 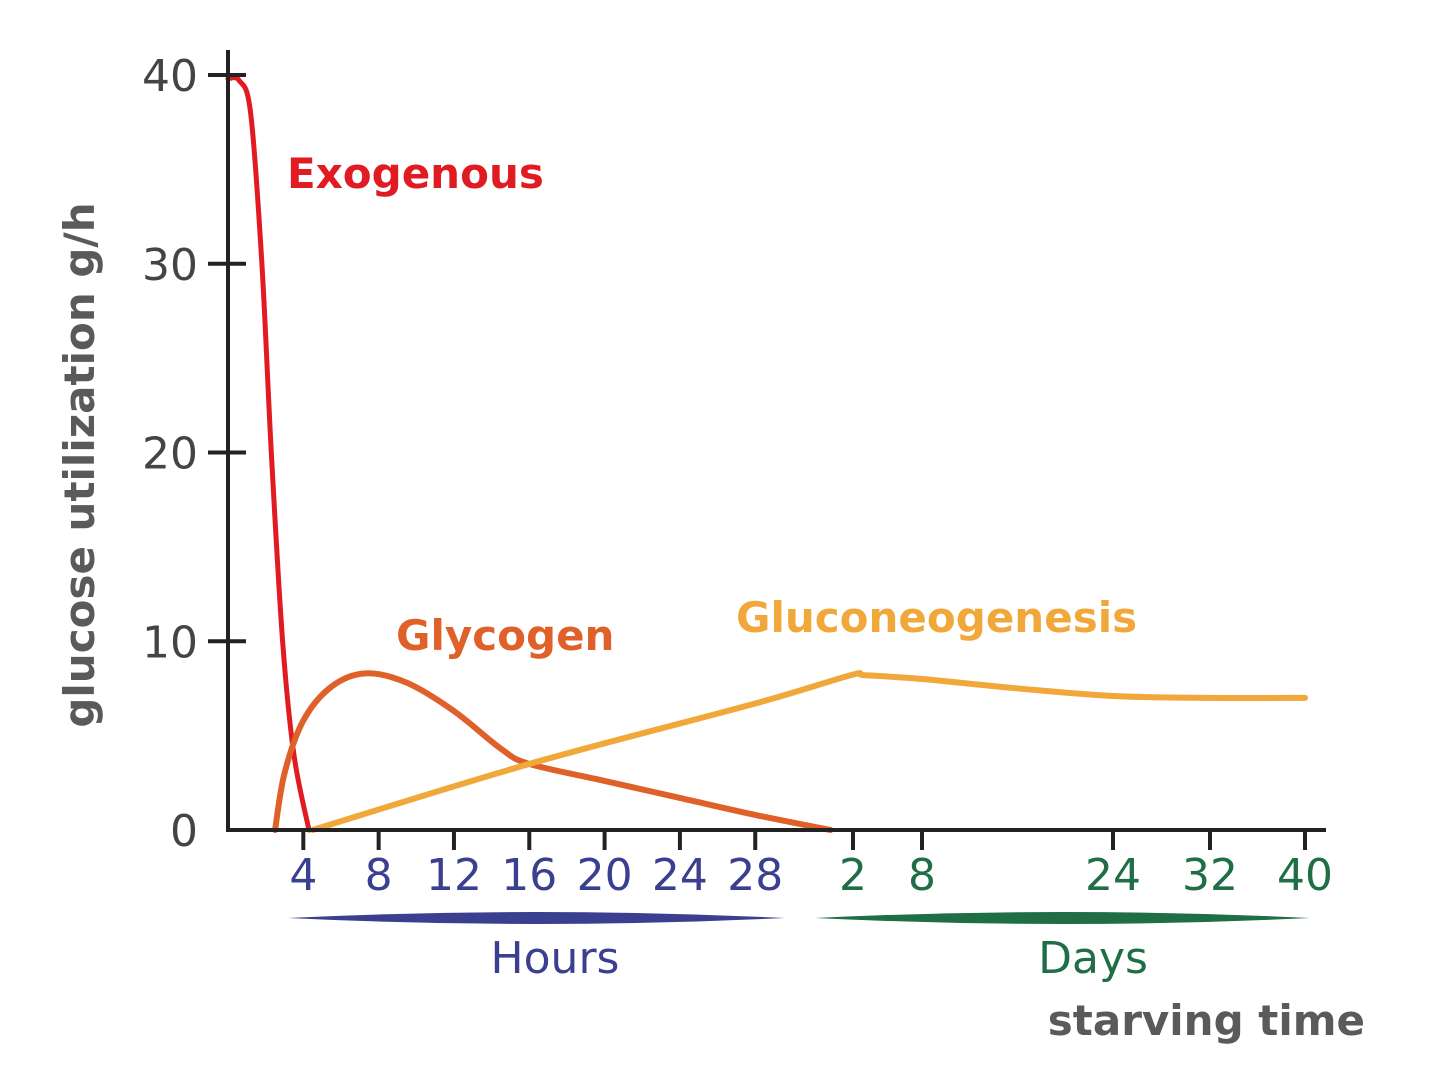 What do you see at coordinates (184, 831) in the screenshot?
I see `y-tick-label: 0` at bounding box center [184, 831].